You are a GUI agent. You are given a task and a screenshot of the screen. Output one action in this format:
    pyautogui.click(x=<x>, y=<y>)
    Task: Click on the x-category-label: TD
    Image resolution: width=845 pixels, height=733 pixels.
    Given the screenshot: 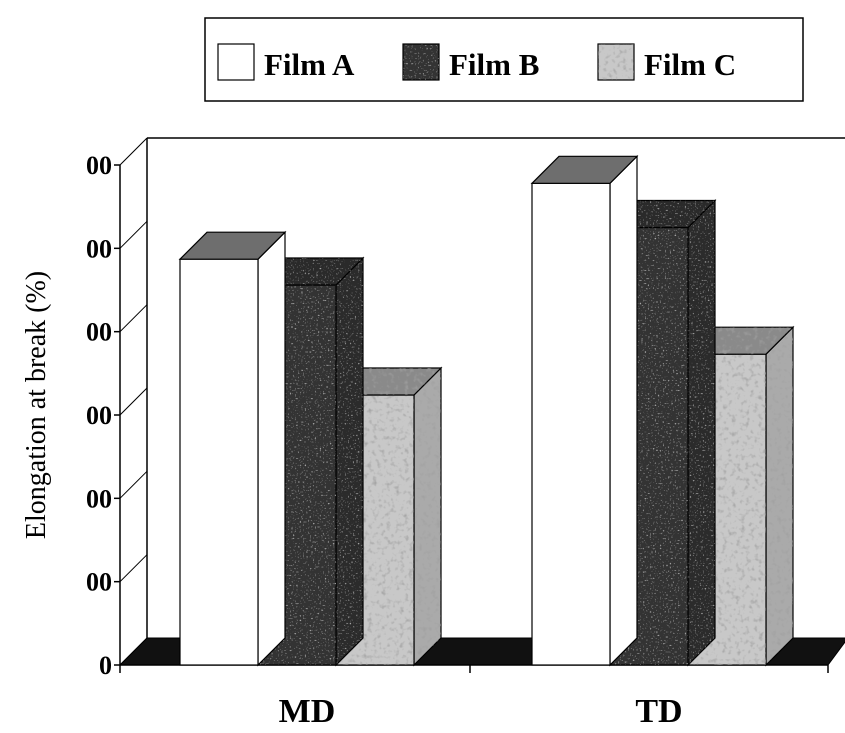 What is the action you would take?
    pyautogui.click(x=658, y=710)
    